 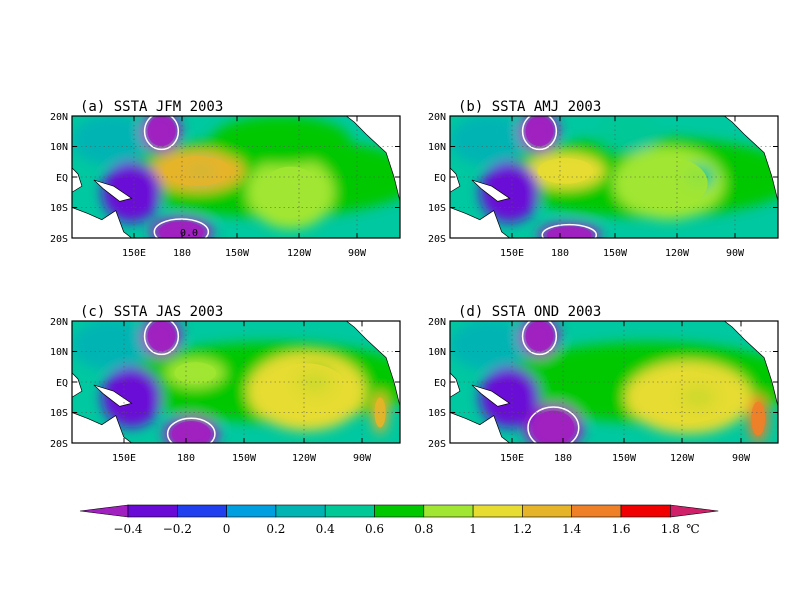 What do you see at coordinates (374, 529) in the screenshot?
I see `colorbar-label: 0.6` at bounding box center [374, 529].